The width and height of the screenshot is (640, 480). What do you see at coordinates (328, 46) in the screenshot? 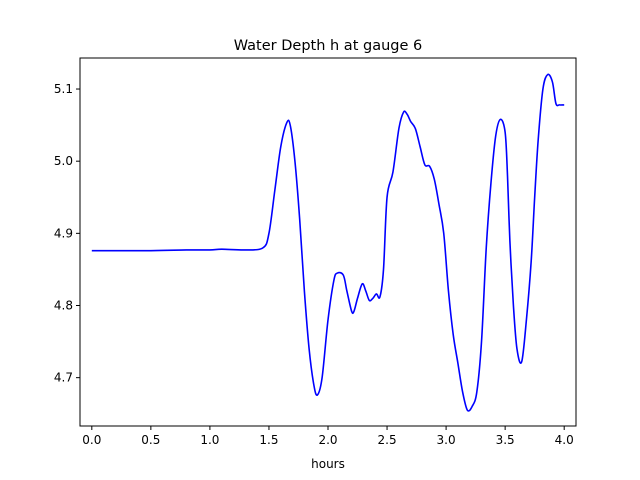
I see `chart-title: Water Depth h at gauge 6` at bounding box center [328, 46].